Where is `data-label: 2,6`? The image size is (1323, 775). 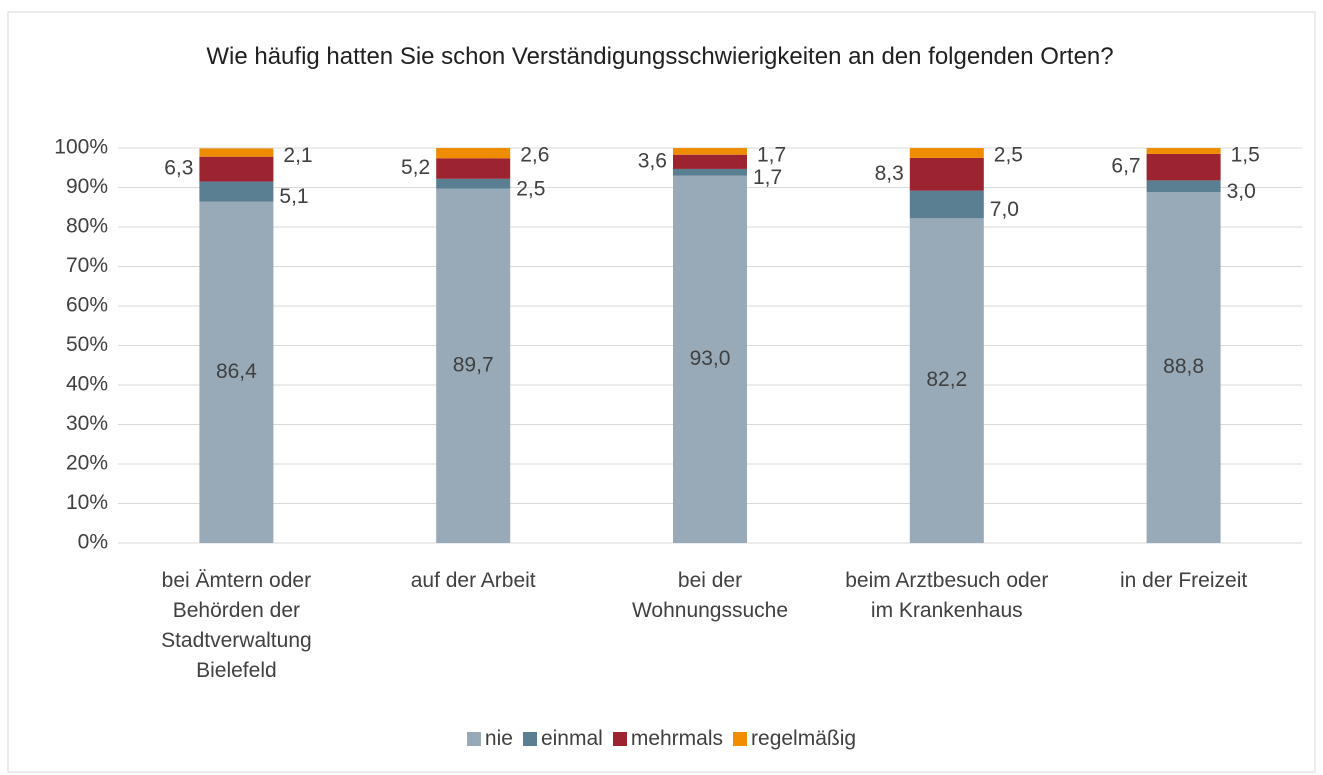 data-label: 2,6 is located at coordinates (534, 155).